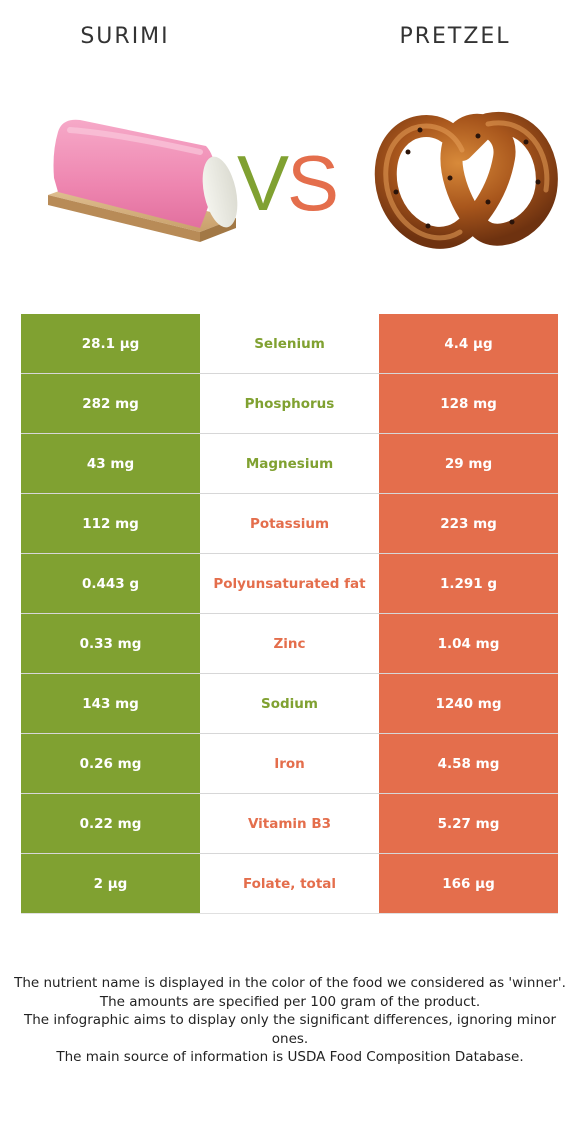  Describe the element at coordinates (468, 343) in the screenshot. I see `right-value: 4.4 µg` at that location.